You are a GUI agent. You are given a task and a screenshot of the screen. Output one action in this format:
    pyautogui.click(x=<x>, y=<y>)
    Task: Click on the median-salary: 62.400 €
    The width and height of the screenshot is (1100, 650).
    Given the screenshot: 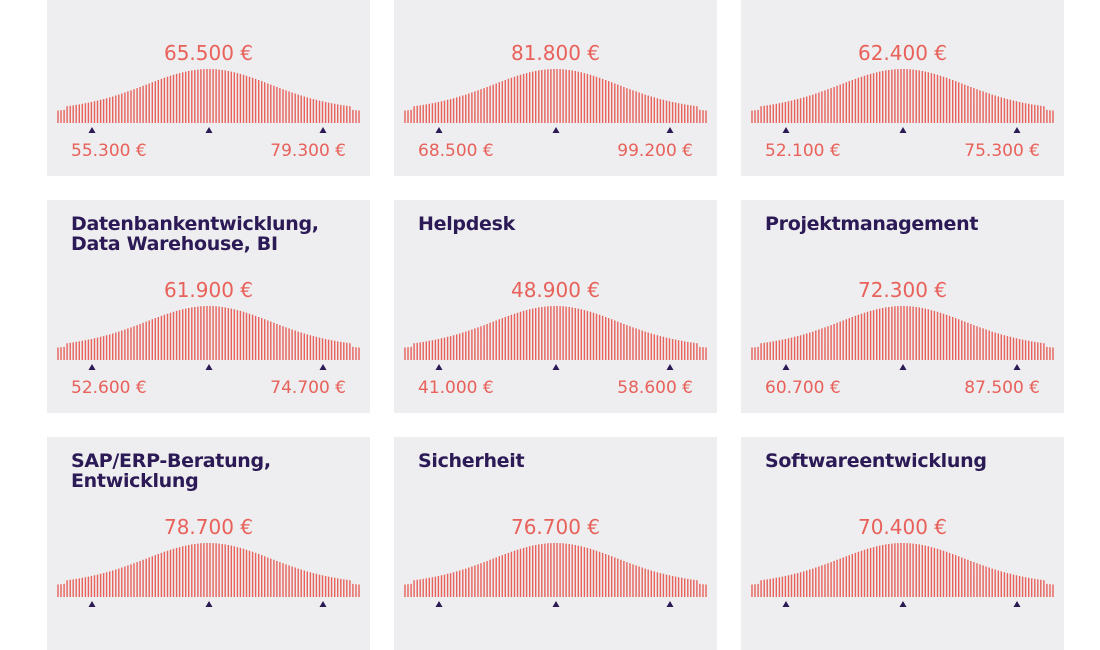 What is the action you would take?
    pyautogui.click(x=902, y=53)
    